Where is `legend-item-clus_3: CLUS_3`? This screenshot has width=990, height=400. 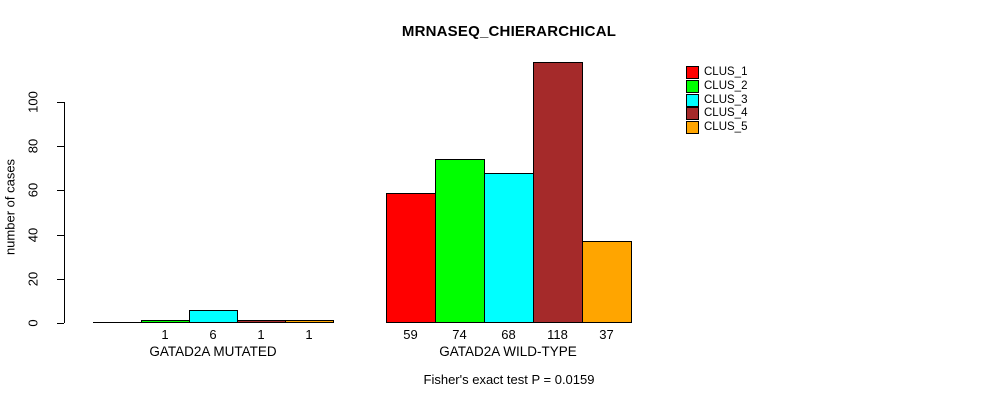 legend-item-clus_3: CLUS_3 is located at coordinates (717, 100).